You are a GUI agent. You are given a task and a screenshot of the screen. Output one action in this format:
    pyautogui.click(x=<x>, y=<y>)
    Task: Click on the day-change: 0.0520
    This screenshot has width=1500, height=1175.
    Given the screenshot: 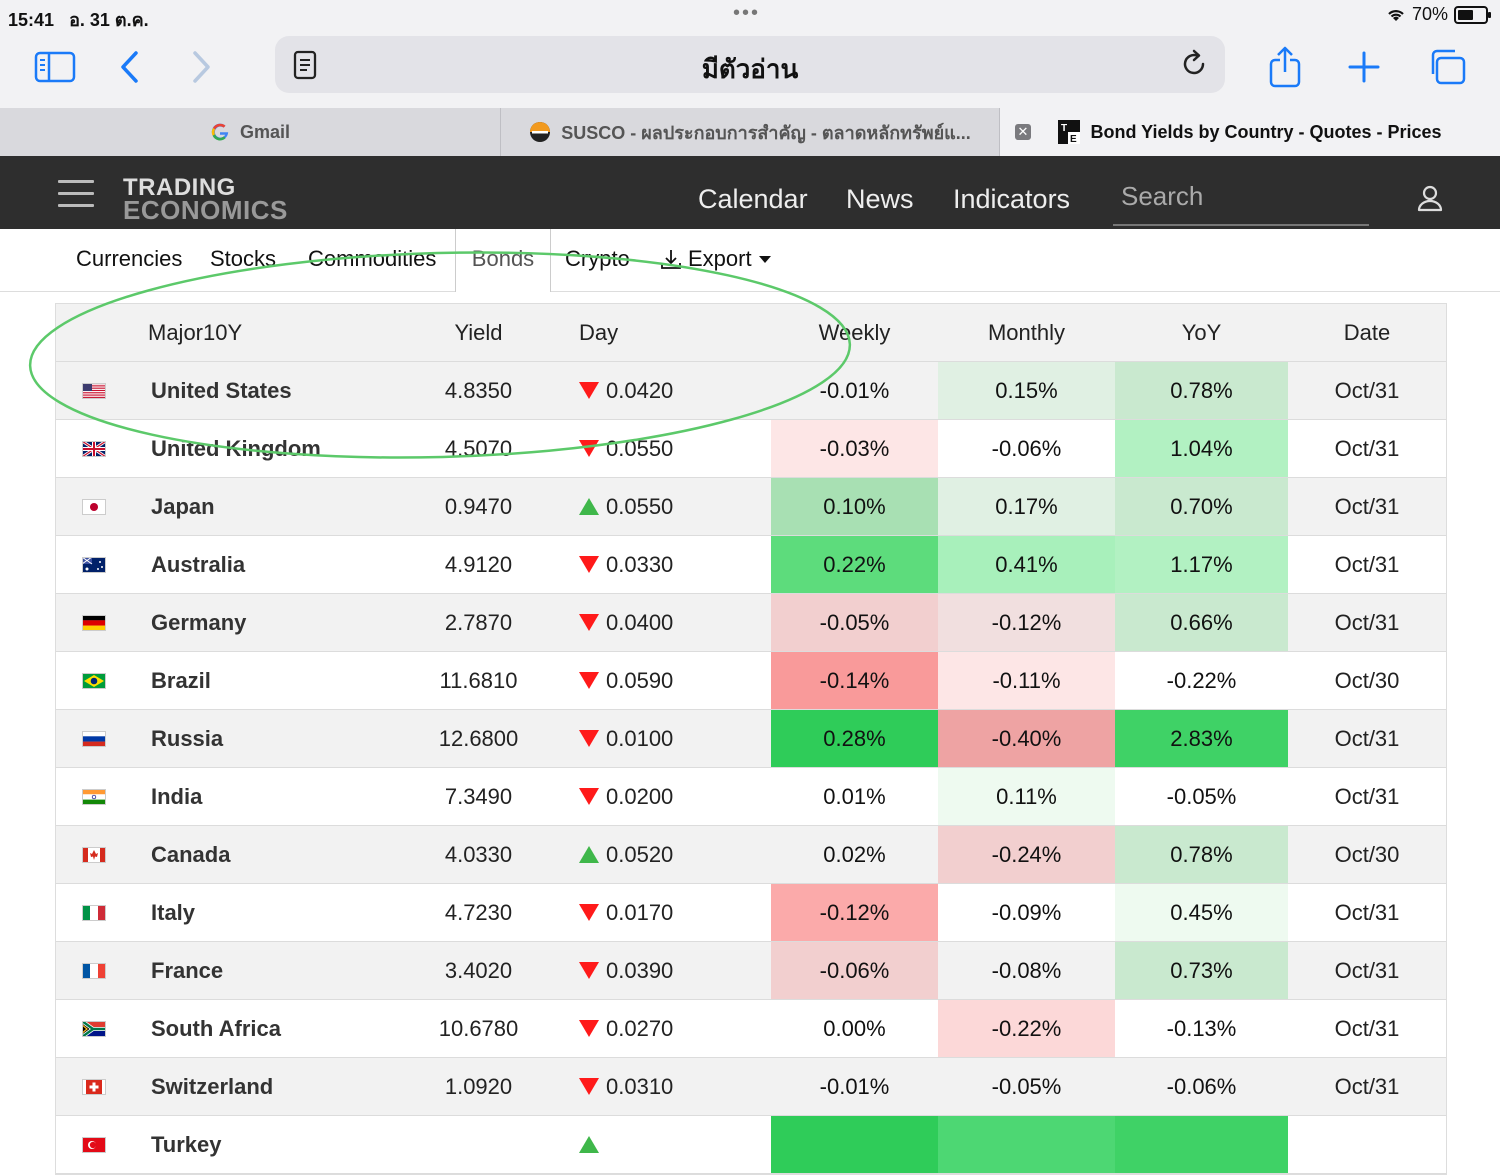 What is the action you would take?
    pyautogui.click(x=674, y=854)
    